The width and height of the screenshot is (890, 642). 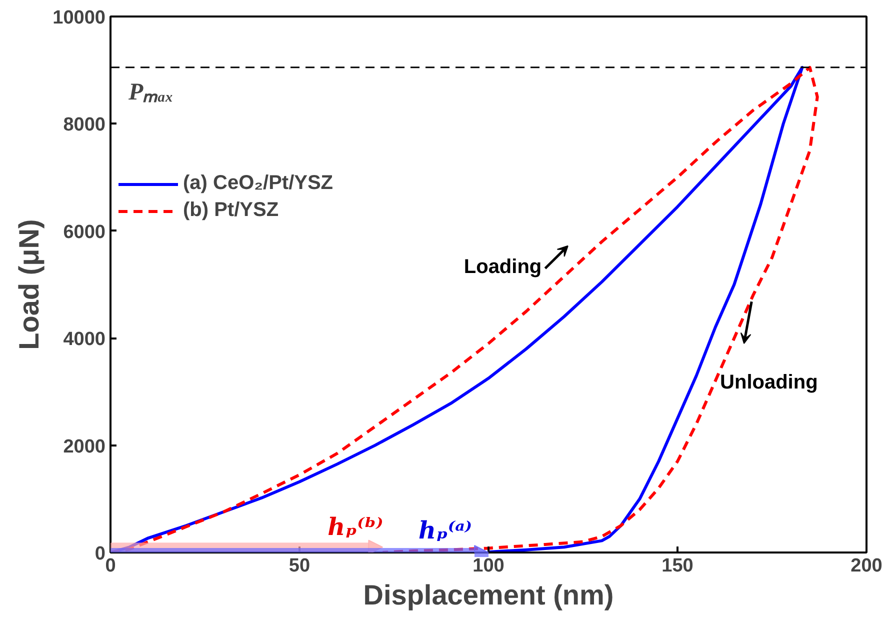 What do you see at coordinates (84, 339) in the screenshot?
I see `y-tick-label: 4000` at bounding box center [84, 339].